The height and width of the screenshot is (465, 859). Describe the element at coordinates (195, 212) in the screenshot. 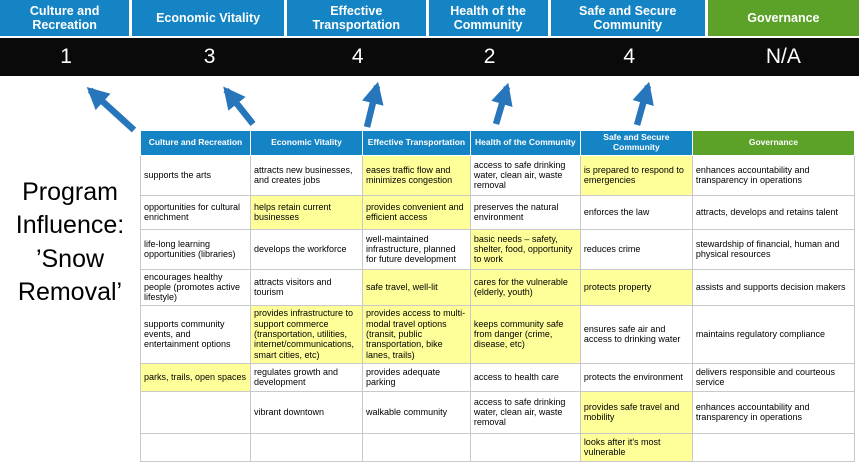

I see `matrix-cell: opportunities for cultural enrichment` at that location.